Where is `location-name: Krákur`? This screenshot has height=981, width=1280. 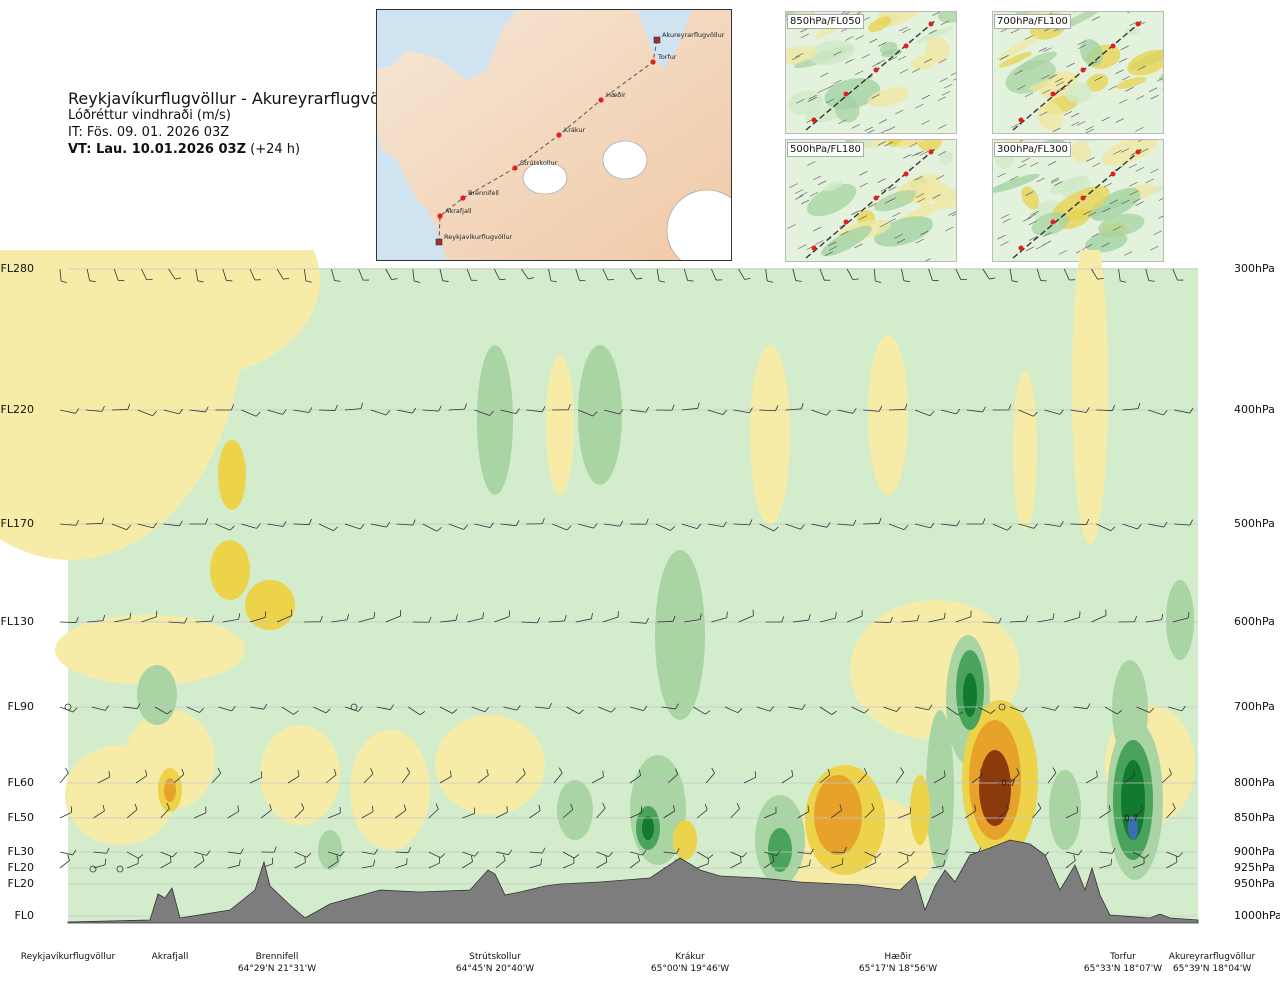
location-name: Krákur is located at coordinates (690, 957).